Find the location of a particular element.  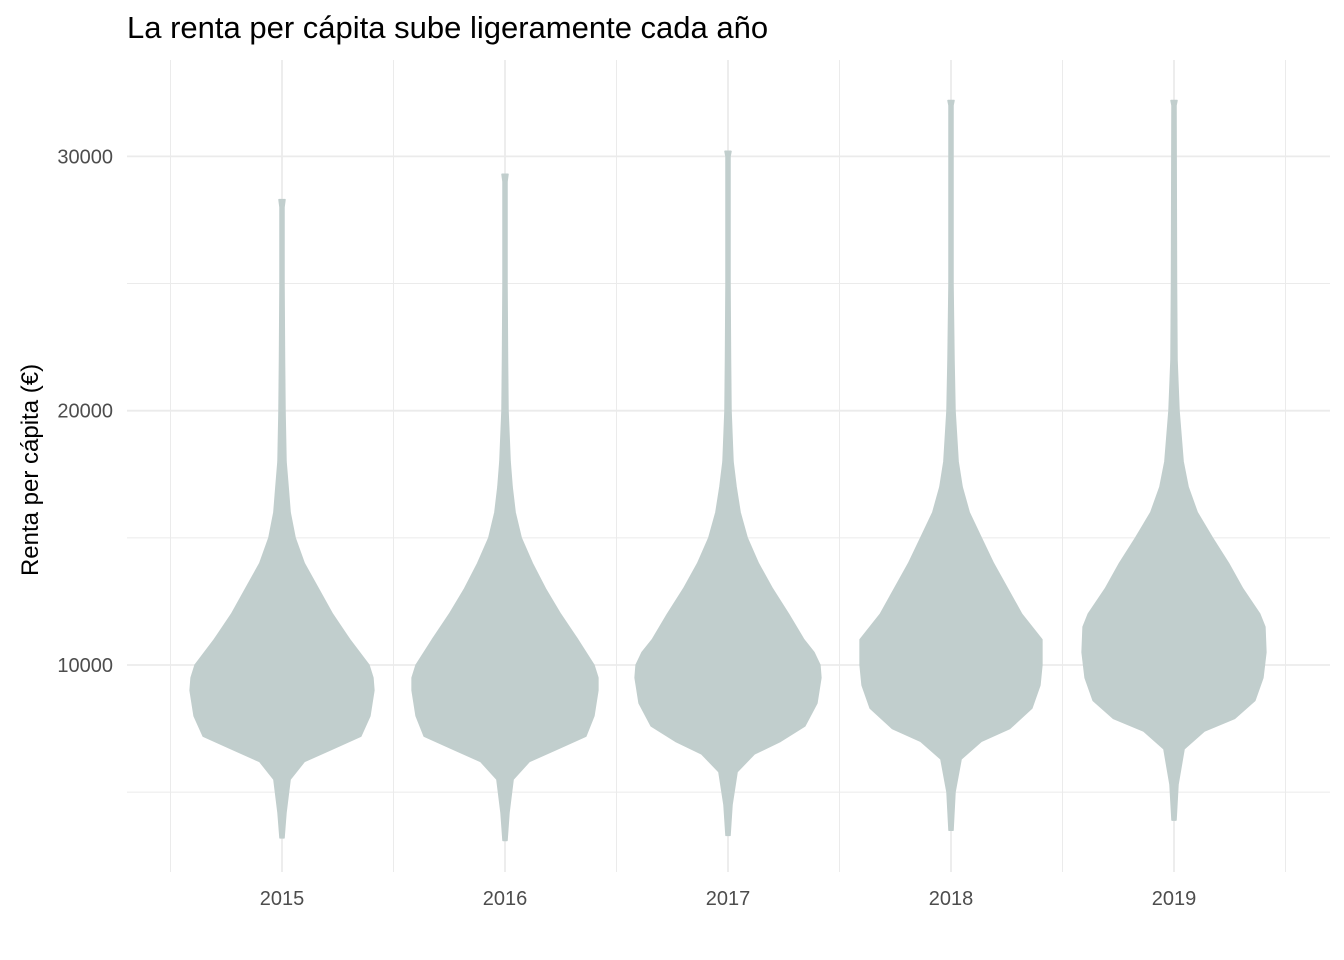

x-tick-label: 2015 is located at coordinates (282, 899).